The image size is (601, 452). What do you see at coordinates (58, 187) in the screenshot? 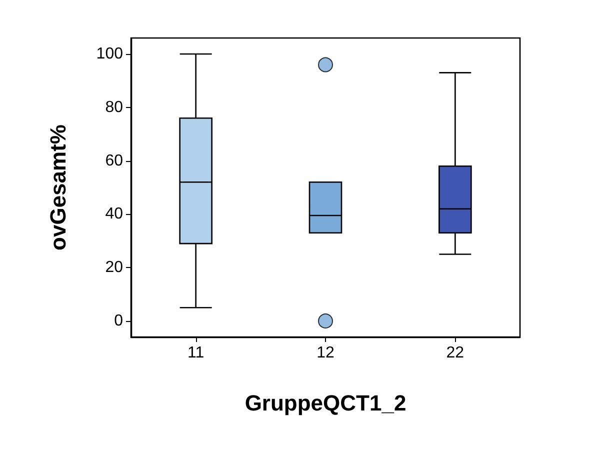
I see `y-axis-title: ovGesamt%` at bounding box center [58, 187].